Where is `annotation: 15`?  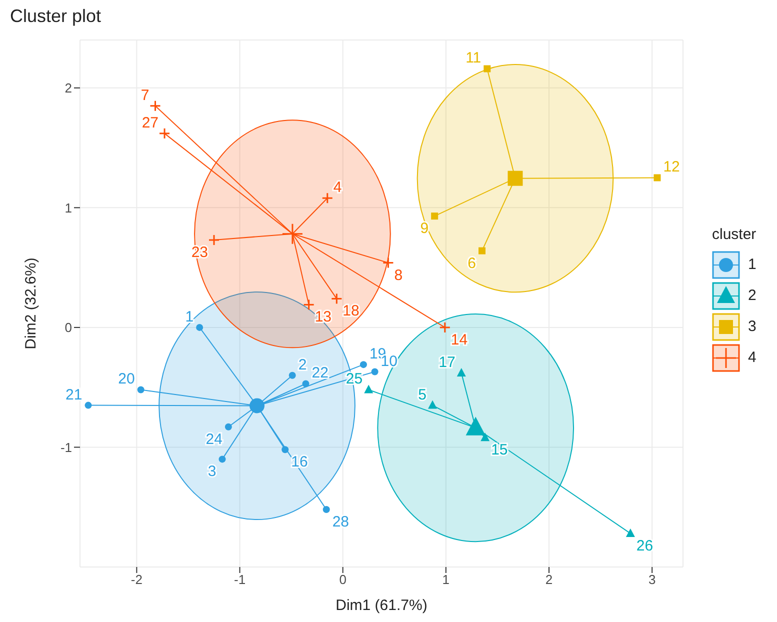
annotation: 15 is located at coordinates (499, 450).